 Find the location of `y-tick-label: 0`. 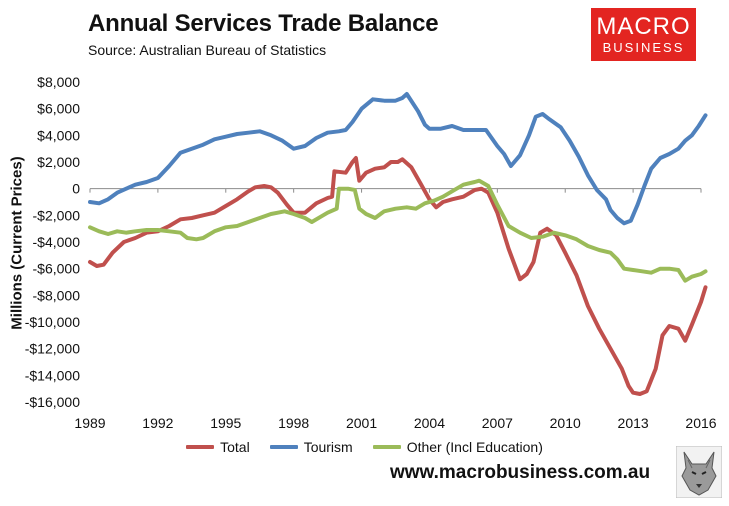

y-tick-label: 0 is located at coordinates (76, 189).